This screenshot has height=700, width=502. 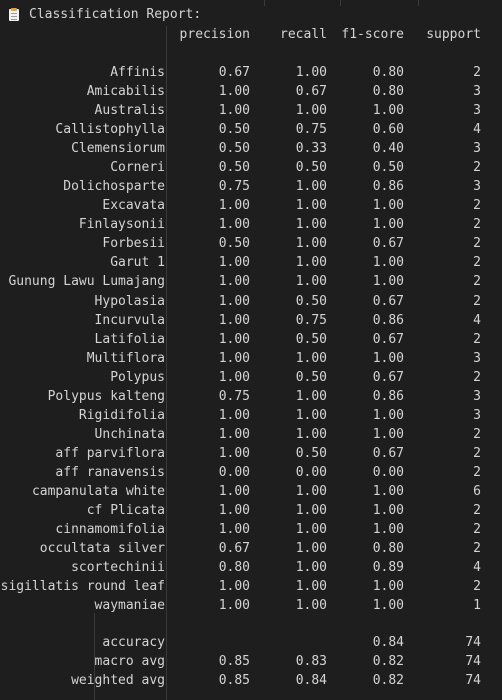 I want to click on row-label: Polypus kalteng, so click(x=106, y=396).